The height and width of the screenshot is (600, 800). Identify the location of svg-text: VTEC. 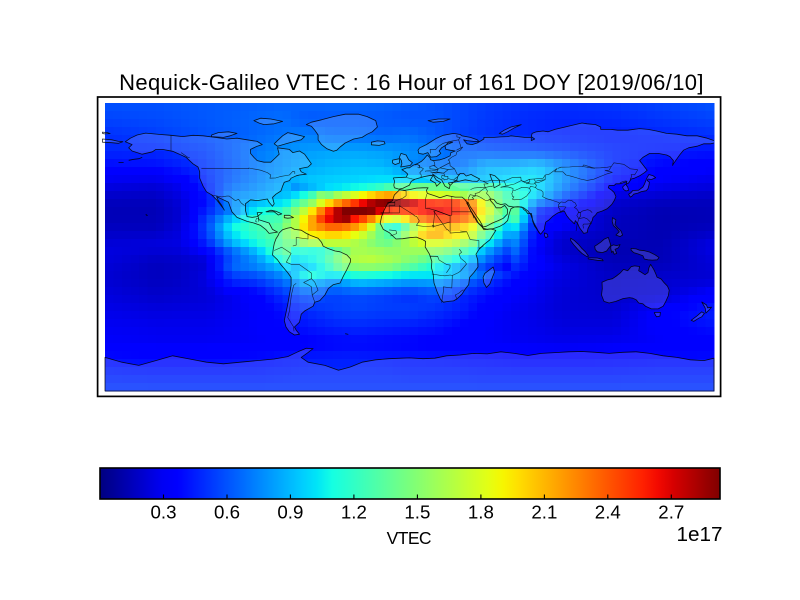
(409, 538).